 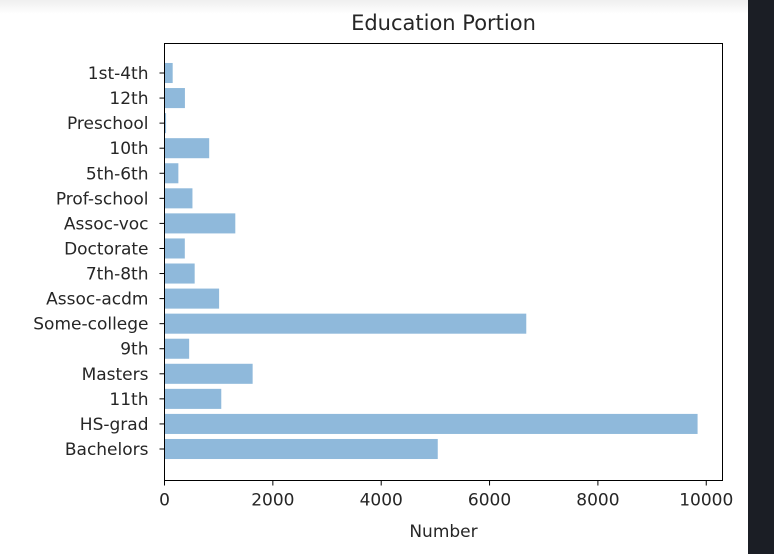 What do you see at coordinates (128, 99) in the screenshot?
I see `y-tick-label: 12th` at bounding box center [128, 99].